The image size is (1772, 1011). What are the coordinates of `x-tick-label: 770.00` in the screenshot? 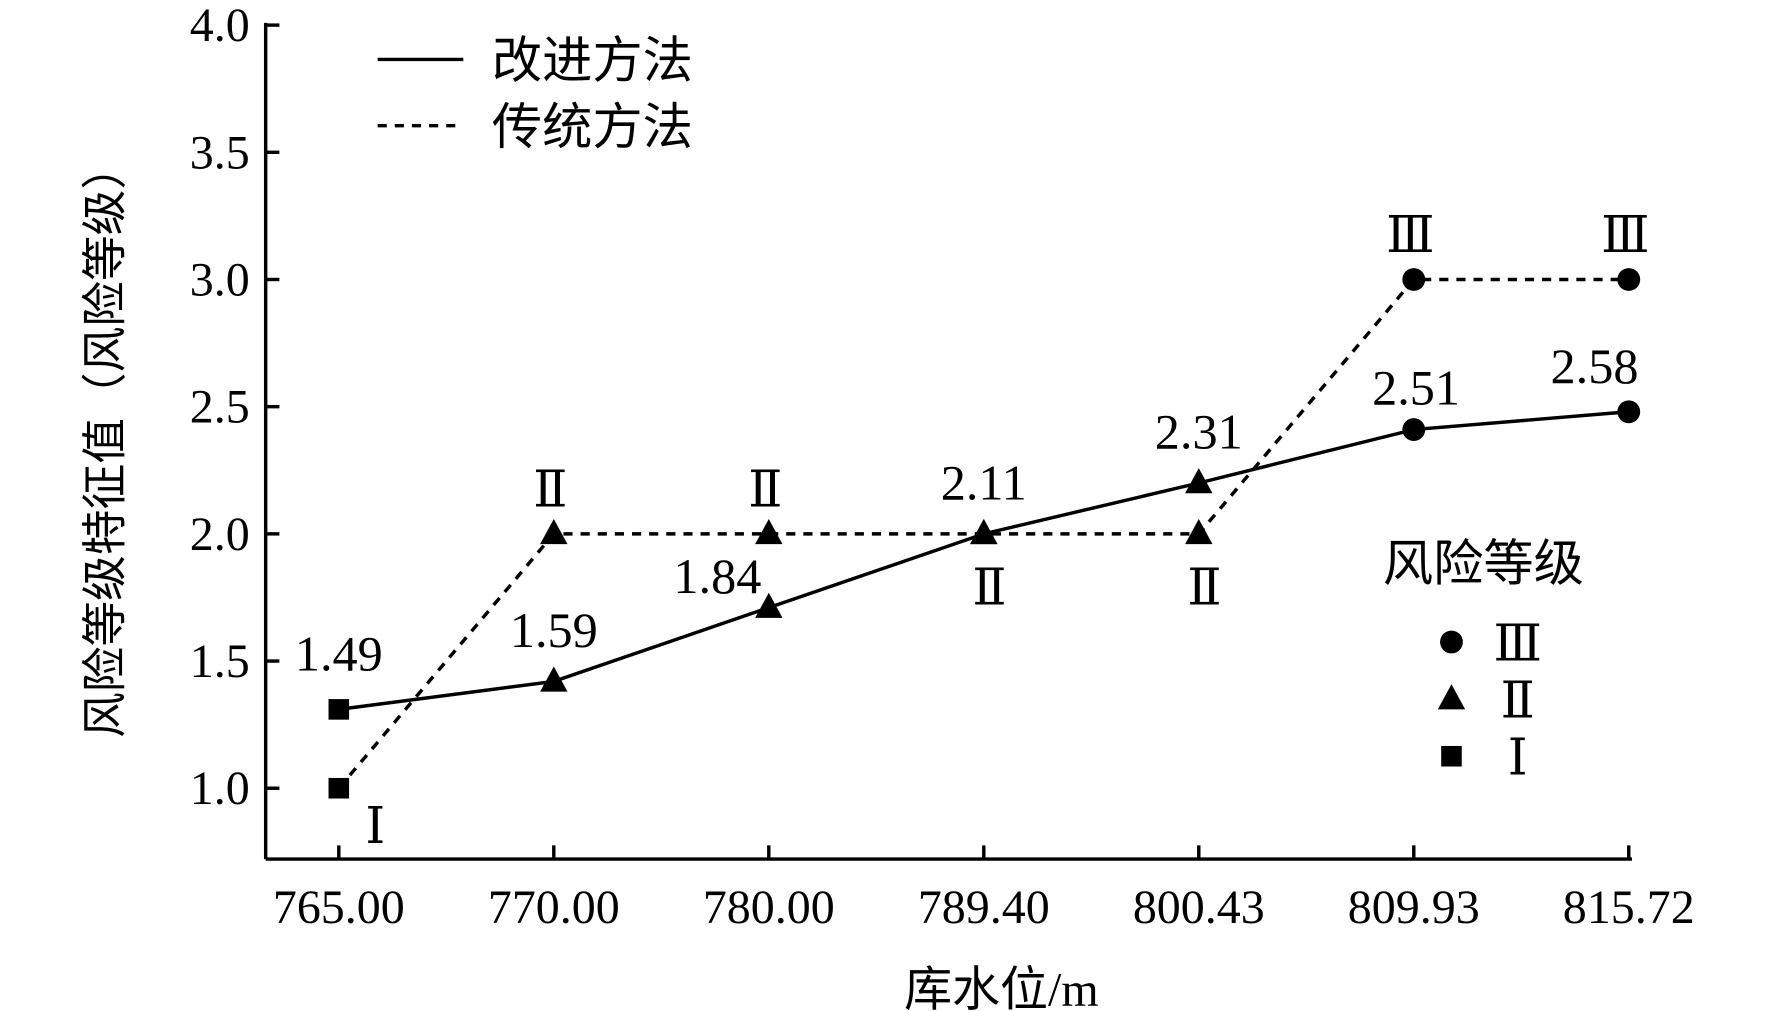 It's located at (554, 907).